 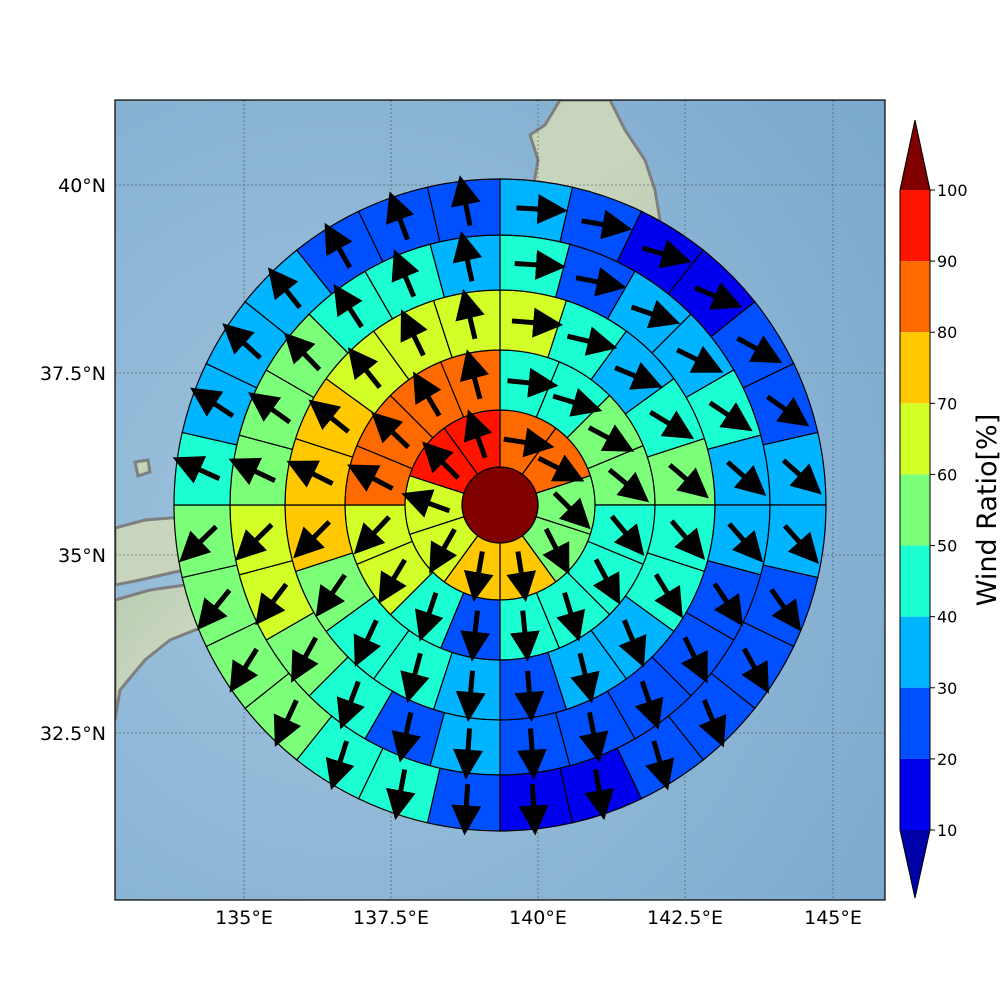 I want to click on colorbar-extend-min, so click(x=915, y=864).